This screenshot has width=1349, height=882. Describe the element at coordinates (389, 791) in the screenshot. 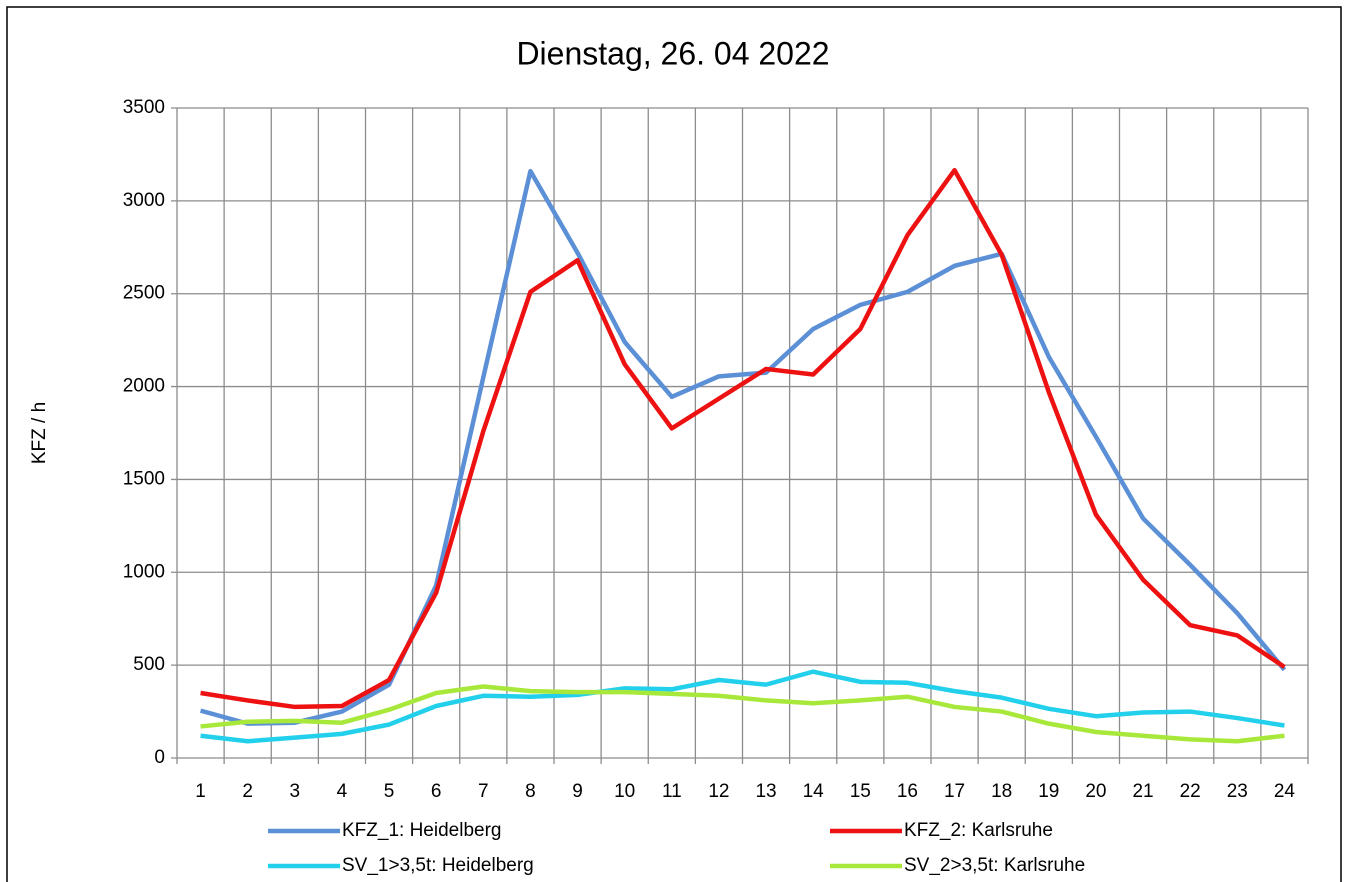

I see `x-tick-label: 5` at that location.